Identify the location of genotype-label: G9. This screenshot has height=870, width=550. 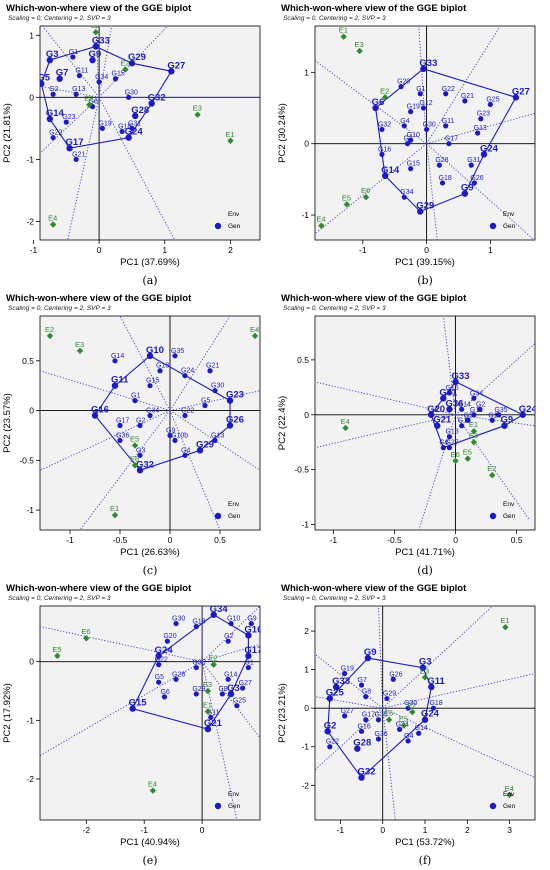
(467, 188).